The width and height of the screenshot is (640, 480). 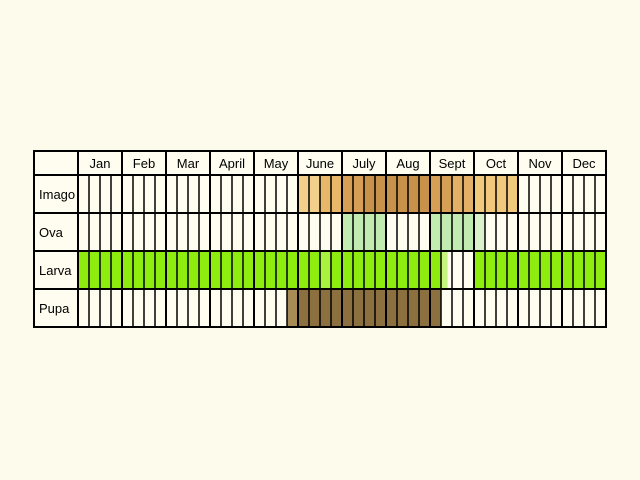 What do you see at coordinates (55, 270) in the screenshot?
I see `row-label-larva: Larva` at bounding box center [55, 270].